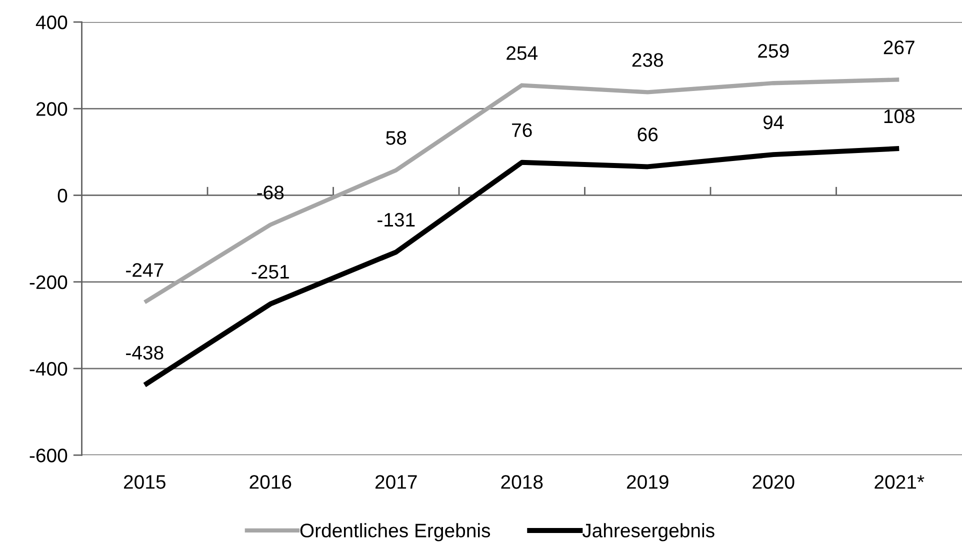 The width and height of the screenshot is (962, 551). Describe the element at coordinates (145, 353) in the screenshot. I see `data-label: -438` at that location.